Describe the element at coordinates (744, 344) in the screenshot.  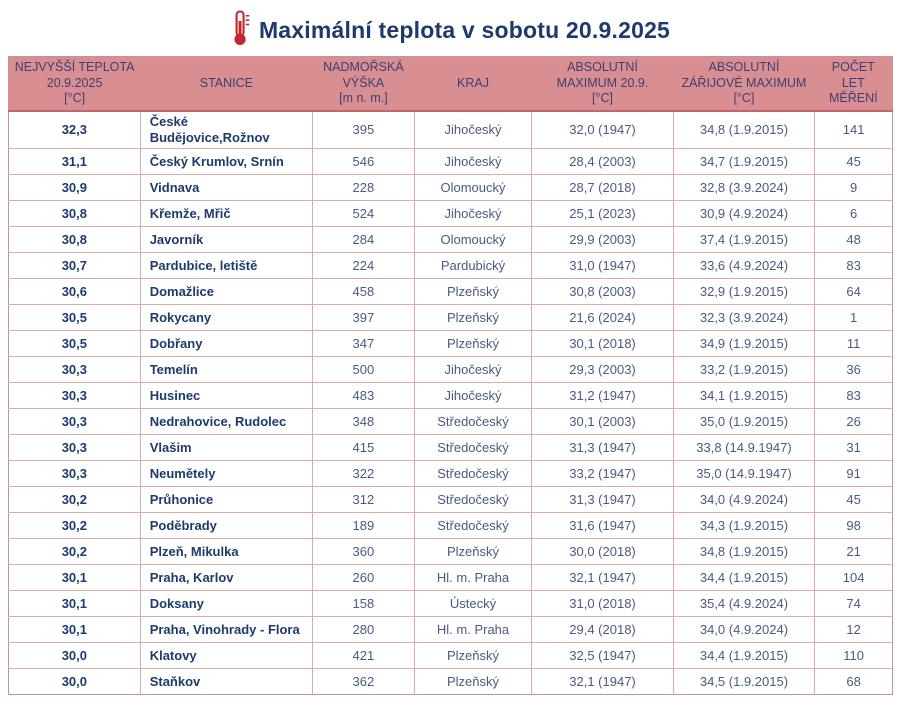
I see `cell-abs_max_september: 34,9 (1.9.2015)` at that location.